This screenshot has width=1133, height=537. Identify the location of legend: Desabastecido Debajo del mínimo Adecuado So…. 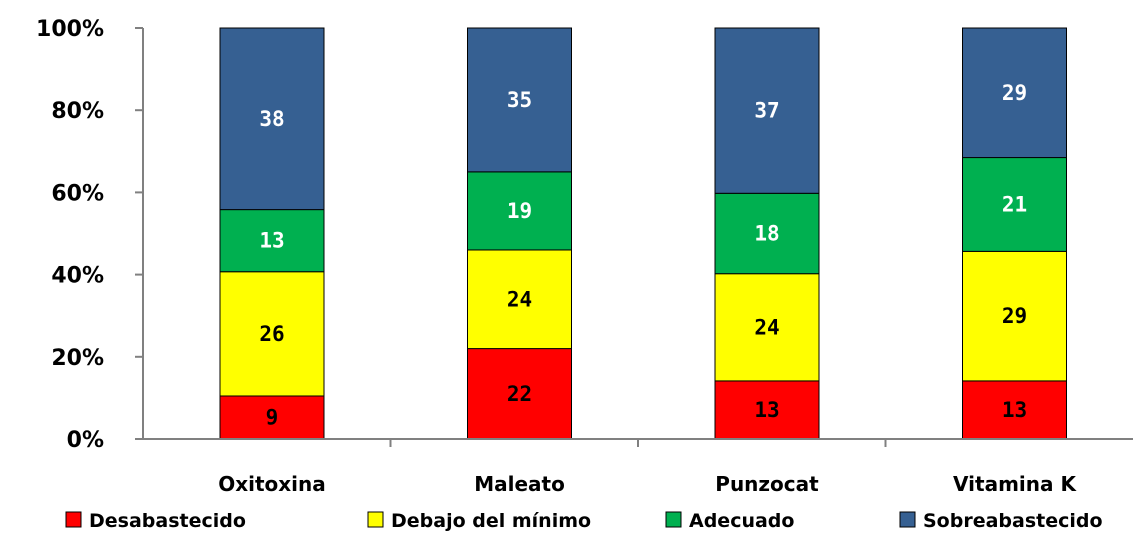
(584, 521).